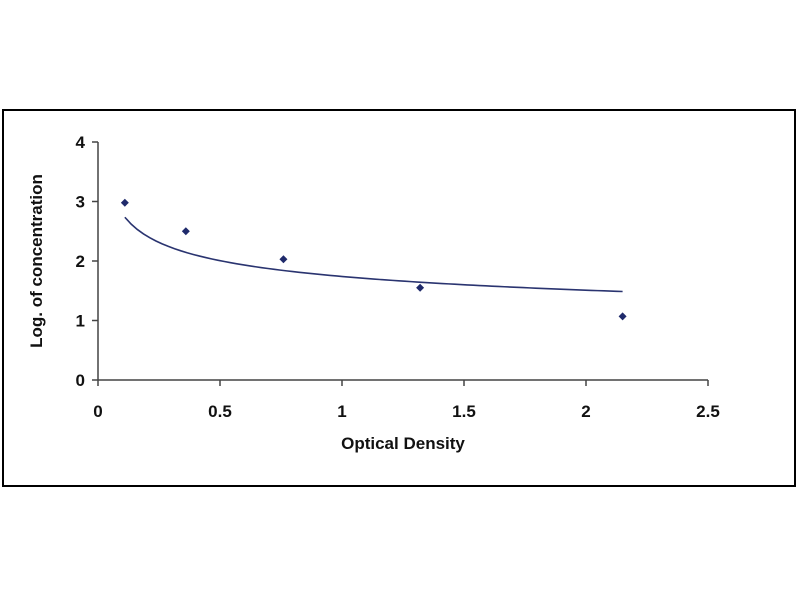  Describe the element at coordinates (36, 261) in the screenshot. I see `y-axis-title: Log. of concentration` at that location.